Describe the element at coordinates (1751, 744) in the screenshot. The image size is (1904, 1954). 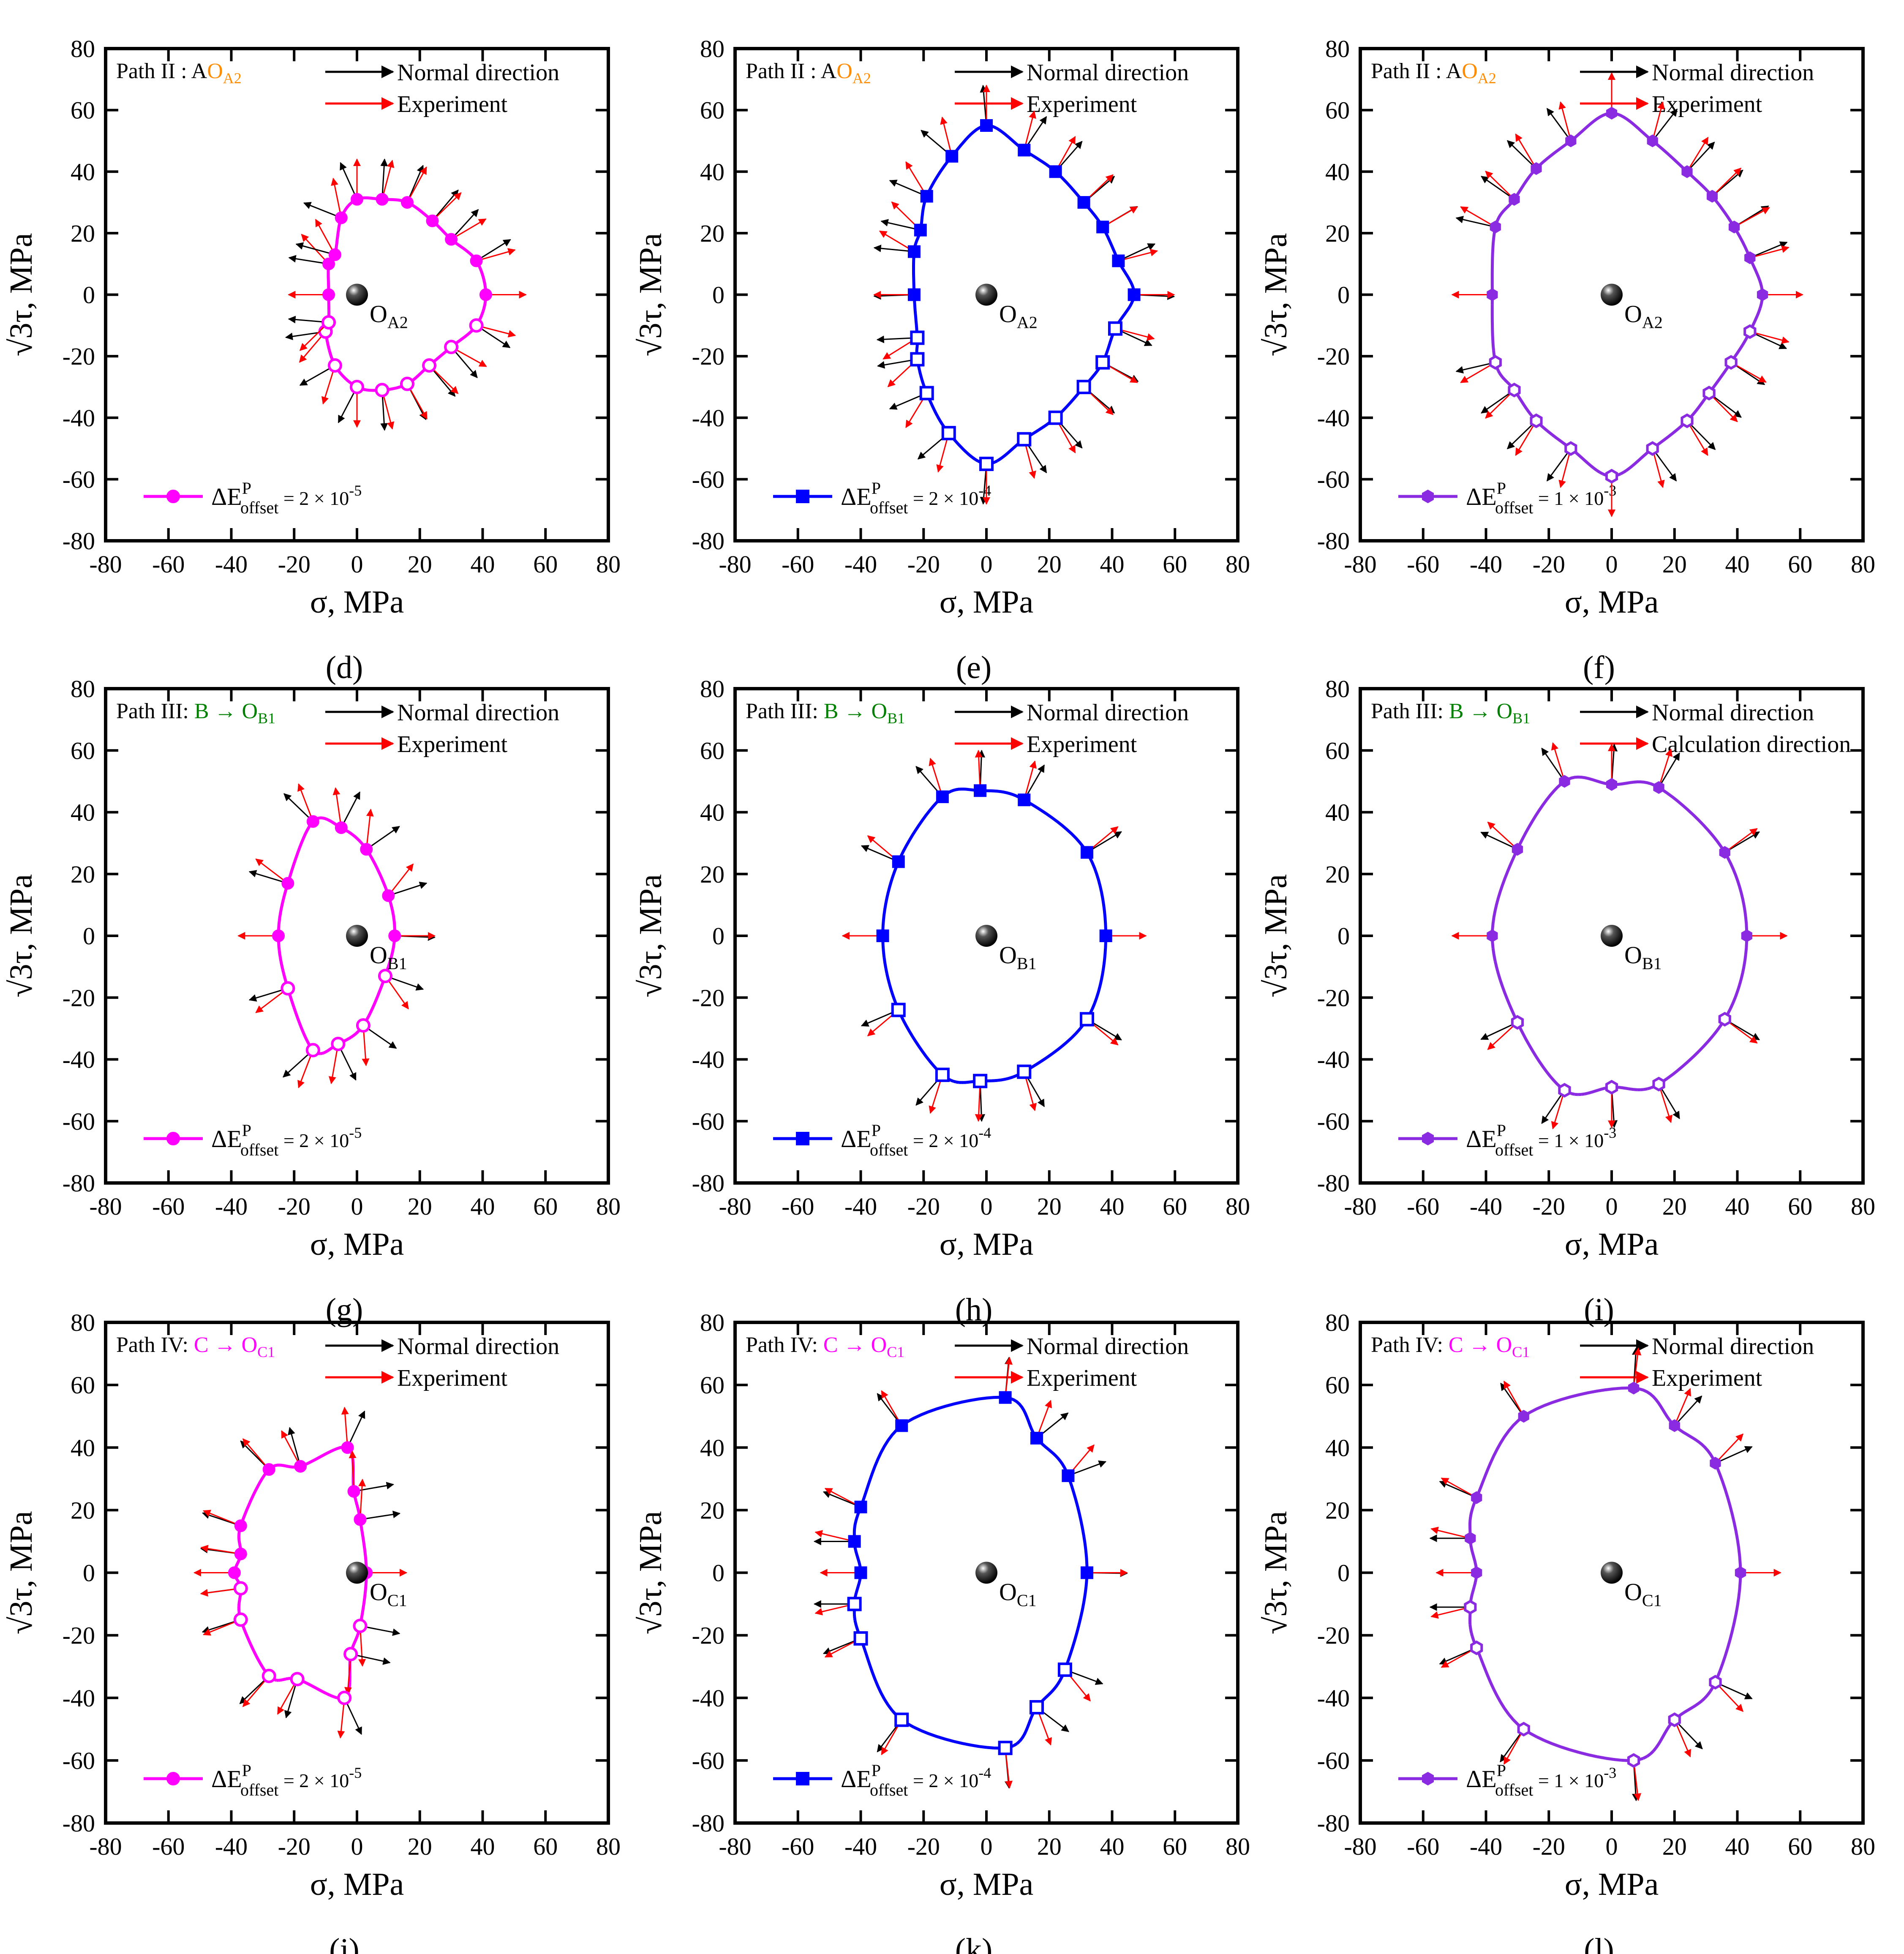
I see `legend-experiment-label: Calculation direction` at that location.